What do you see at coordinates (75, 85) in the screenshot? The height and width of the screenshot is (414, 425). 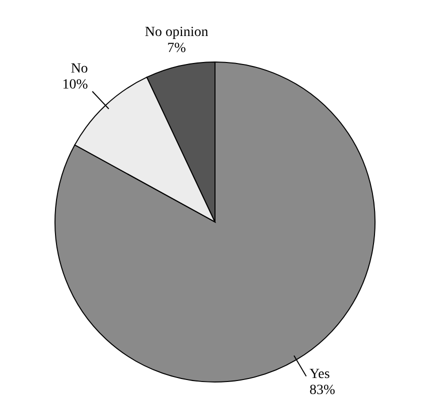 I see `data-label: 10%` at bounding box center [75, 85].